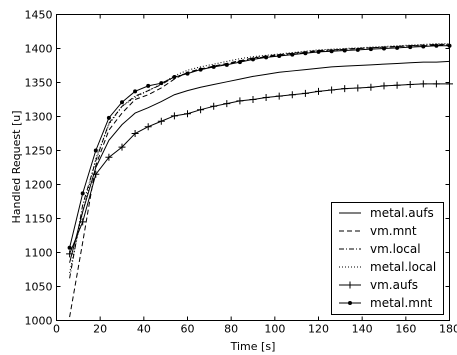  Describe the element at coordinates (144, 329) in the screenshot. I see `x-tick-label: 40` at that location.